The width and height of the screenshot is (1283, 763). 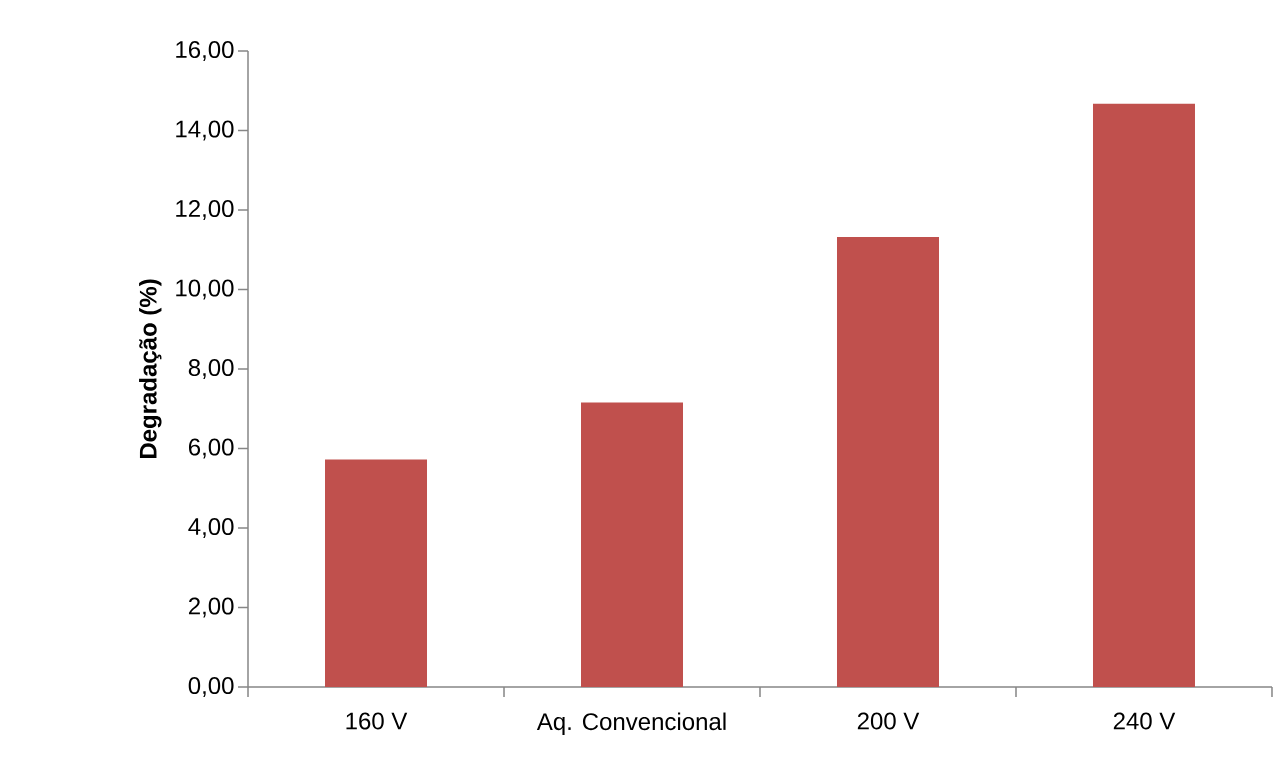 I want to click on y-tick-label: 14,00, so click(x=205, y=130).